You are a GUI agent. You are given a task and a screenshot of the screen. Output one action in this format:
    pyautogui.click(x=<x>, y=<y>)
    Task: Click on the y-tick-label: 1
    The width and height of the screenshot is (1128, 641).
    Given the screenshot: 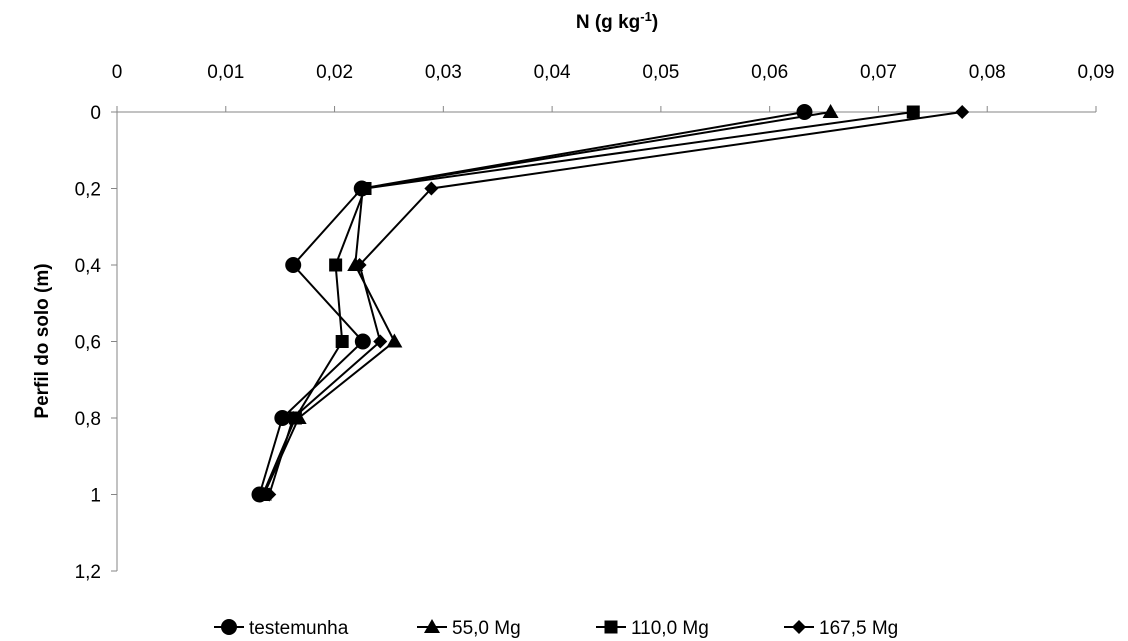 What is the action you would take?
    pyautogui.click(x=95, y=496)
    